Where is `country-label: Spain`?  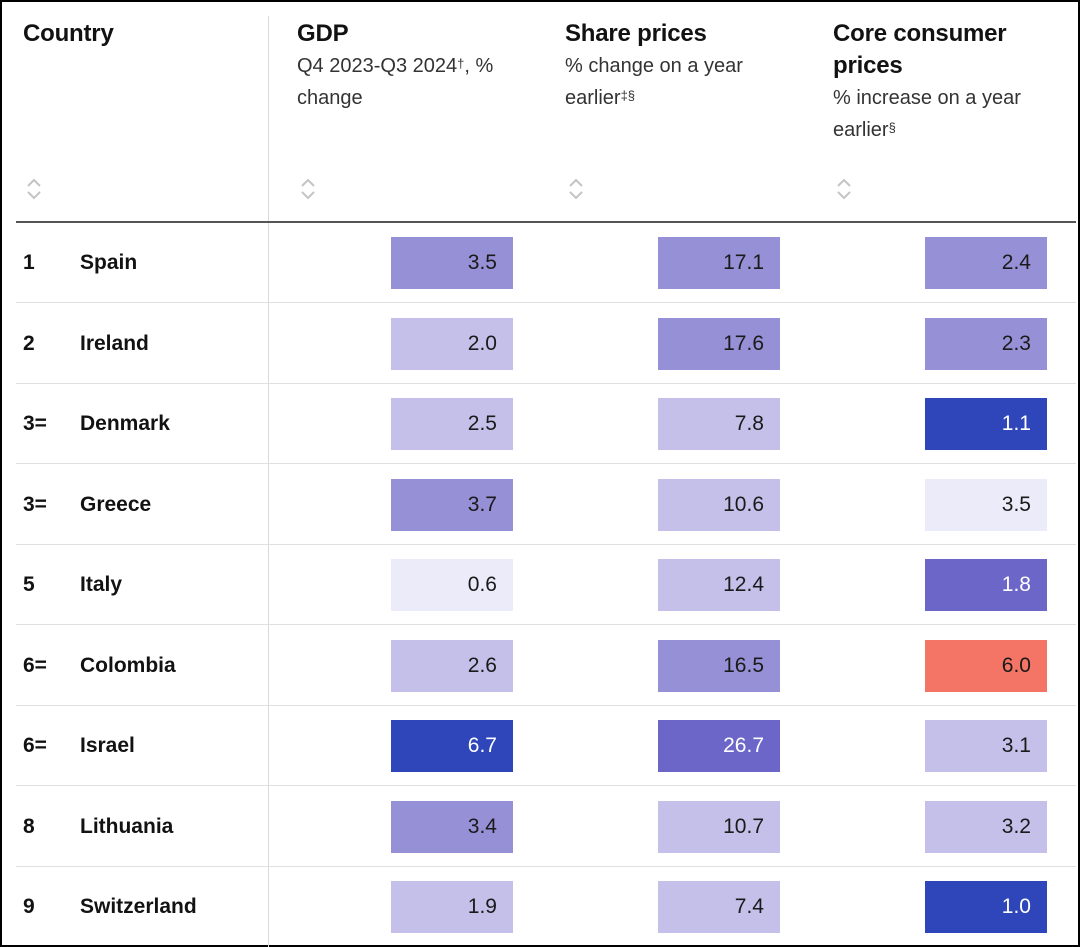
country-label: Spain is located at coordinates (109, 262).